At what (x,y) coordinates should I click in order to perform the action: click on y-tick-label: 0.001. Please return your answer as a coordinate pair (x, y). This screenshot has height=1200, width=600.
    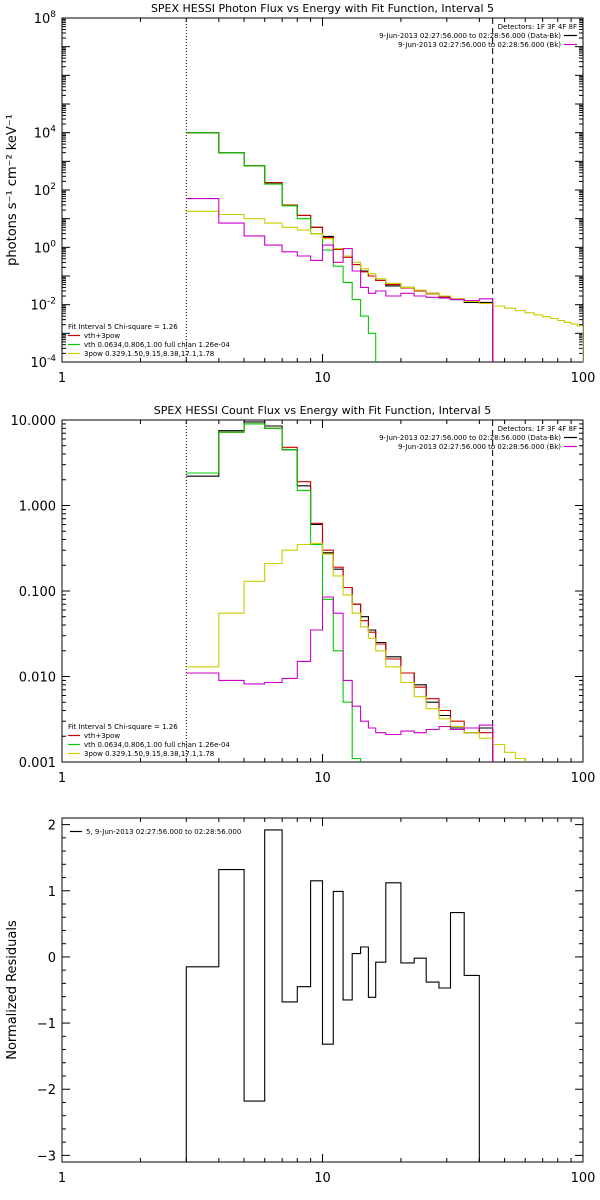
    Looking at the image, I should click on (37, 763).